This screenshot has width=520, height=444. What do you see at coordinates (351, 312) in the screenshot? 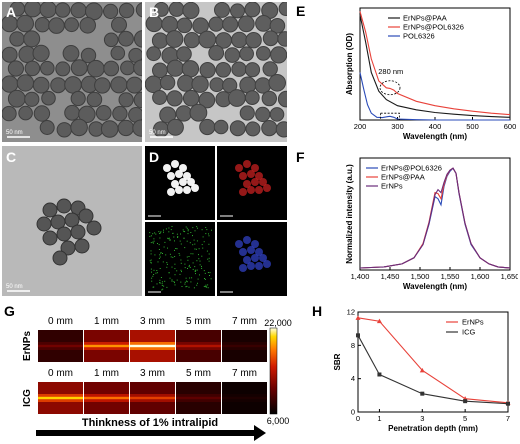
I see `y-tick-label: 12` at bounding box center [351, 312].